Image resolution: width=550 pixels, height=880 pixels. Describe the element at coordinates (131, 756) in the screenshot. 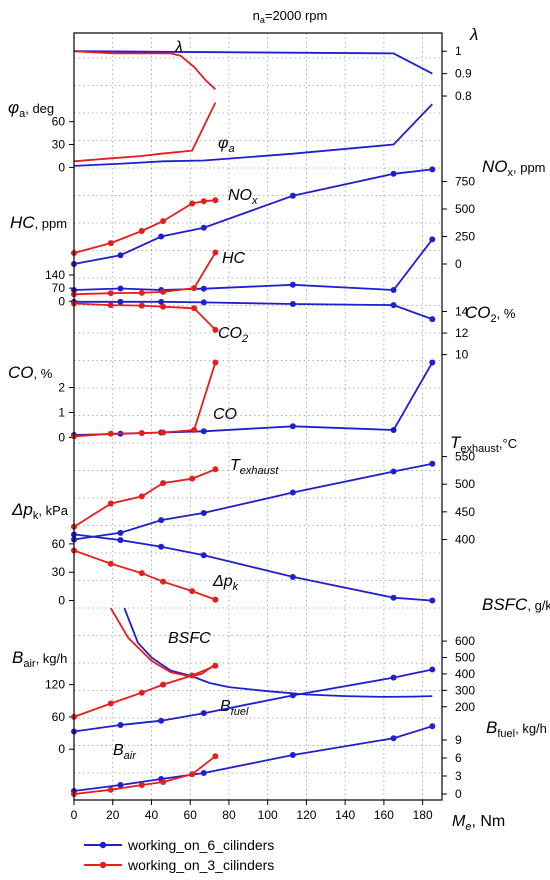

I see `curve-annotation-sub: air` at that location.